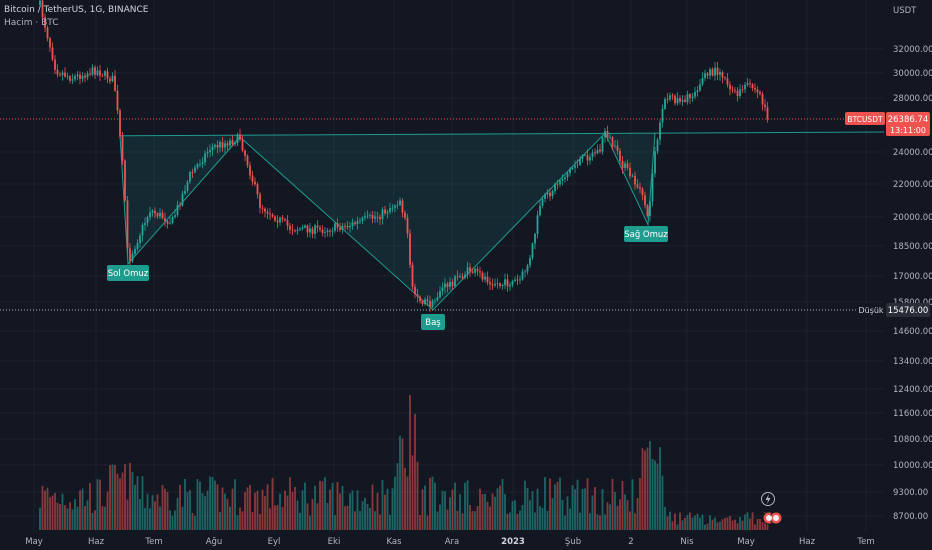 This screenshot has height=550, width=932. I want to click on price-tick-label: 10000.00, so click(912, 466).